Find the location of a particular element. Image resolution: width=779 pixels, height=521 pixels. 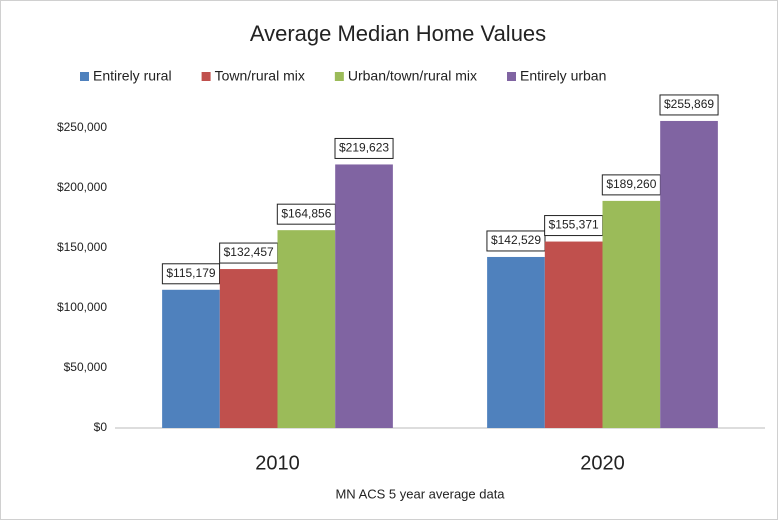

value-label: $142,529 is located at coordinates (516, 240).